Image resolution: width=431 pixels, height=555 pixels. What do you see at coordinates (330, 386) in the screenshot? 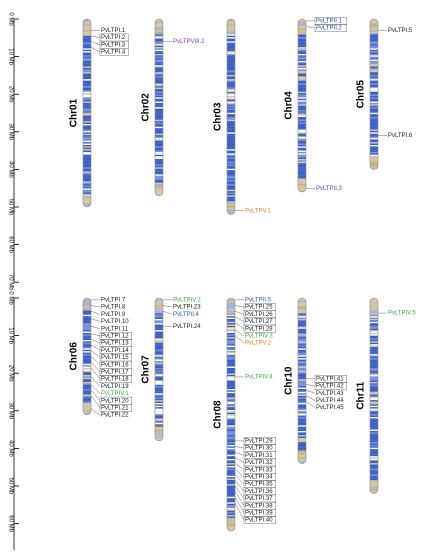
I see `gene-box` at bounding box center [330, 386].